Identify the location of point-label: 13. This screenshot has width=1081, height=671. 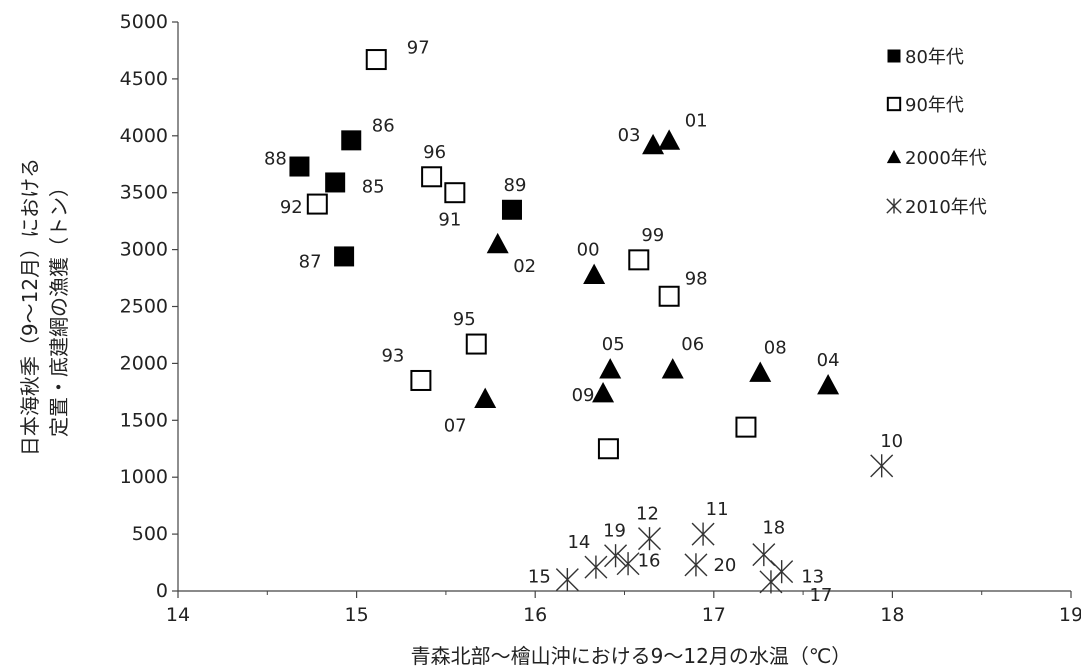
(812, 577).